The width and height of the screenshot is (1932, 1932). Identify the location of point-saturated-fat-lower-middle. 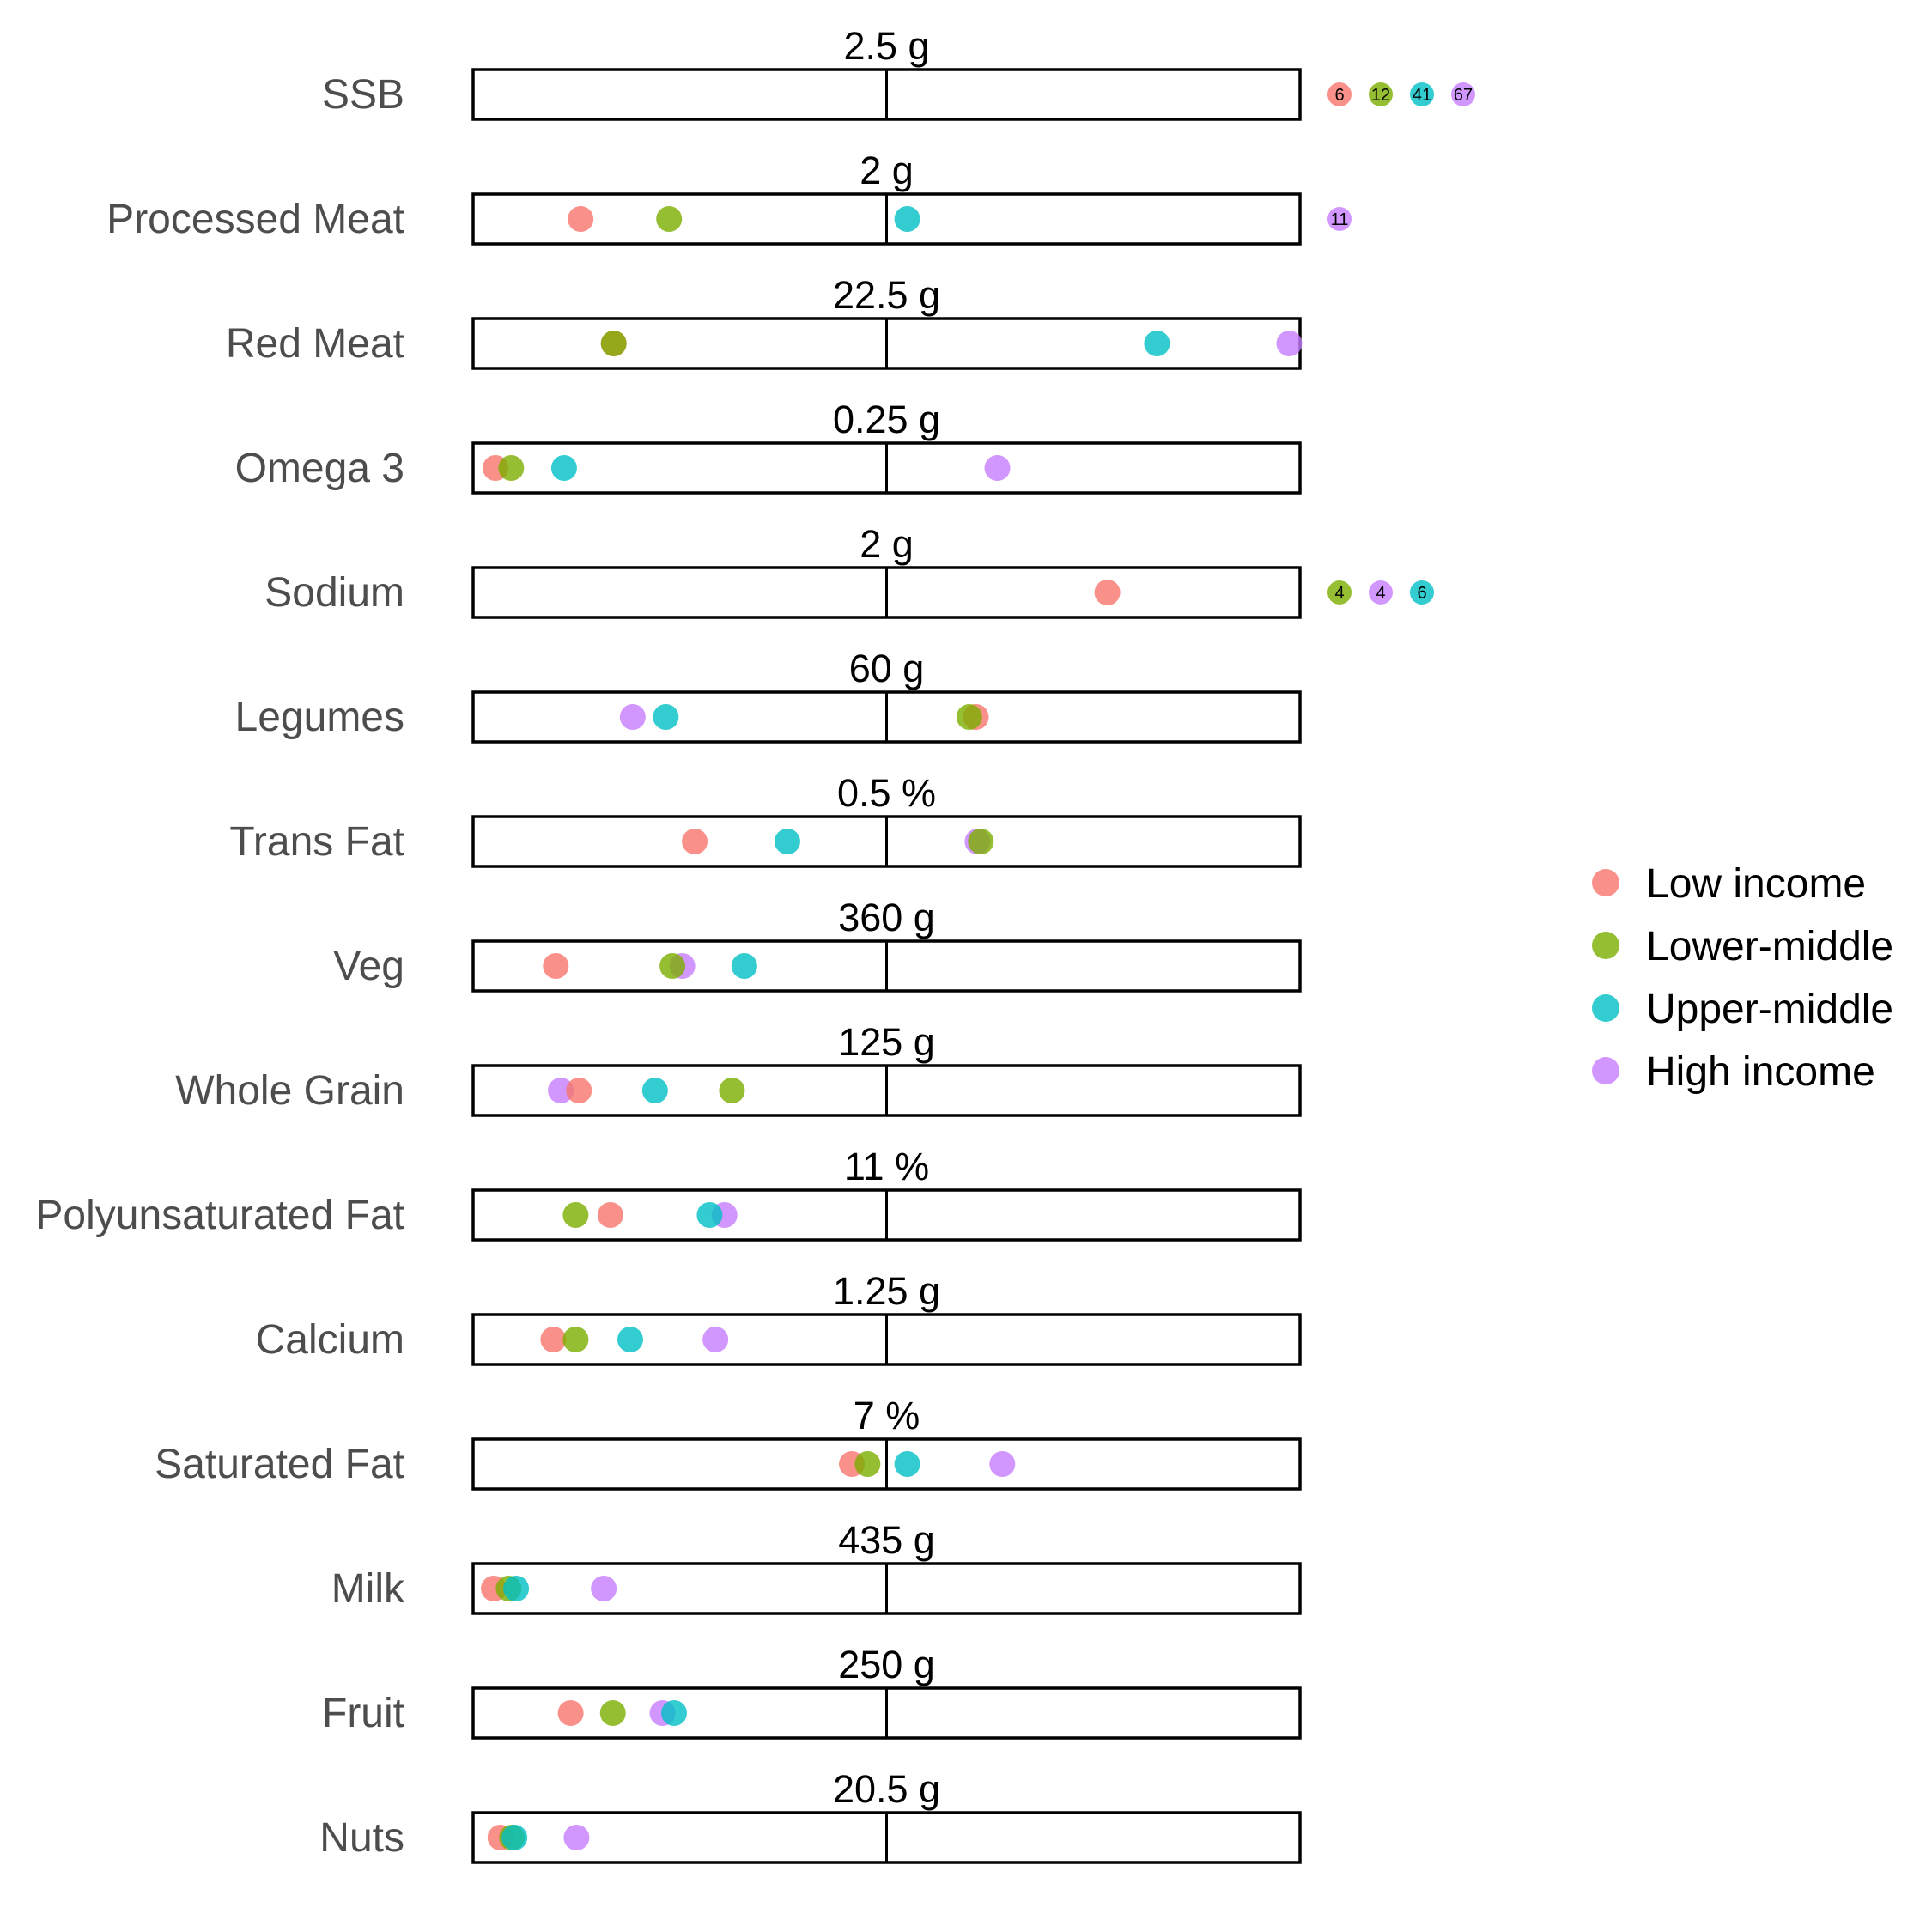
(867, 1464).